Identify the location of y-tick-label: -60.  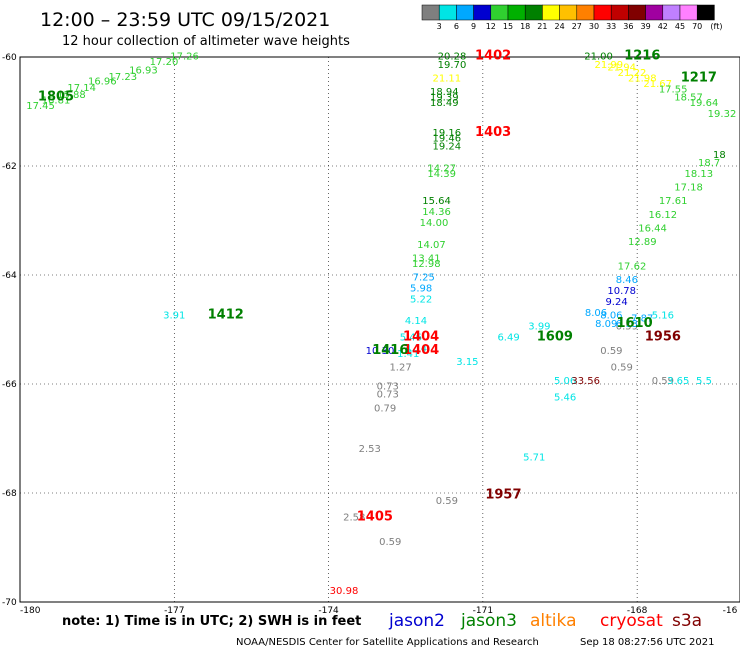
(9, 58).